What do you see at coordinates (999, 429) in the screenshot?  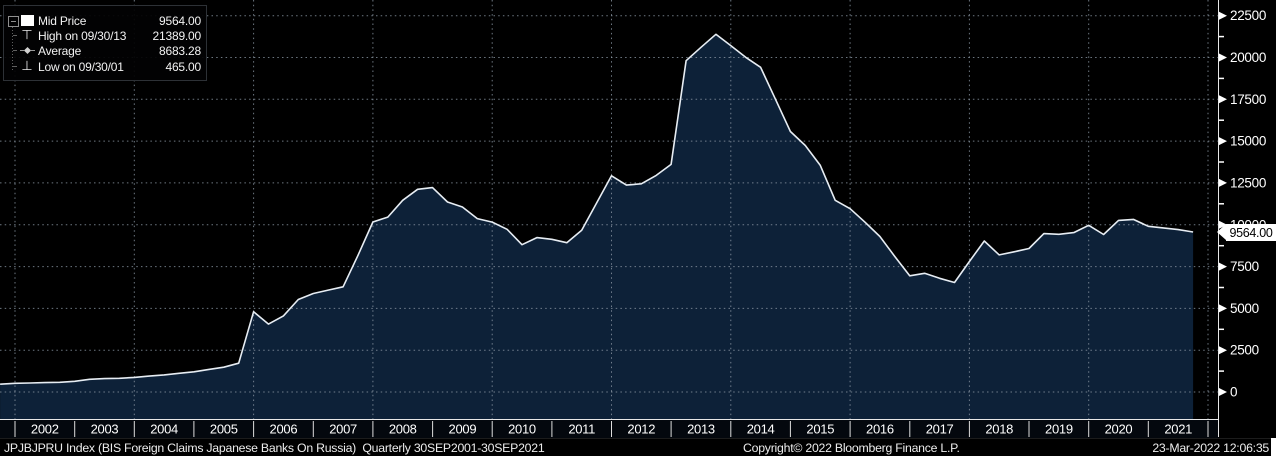 I see `x-axis-year-label: 2018` at bounding box center [999, 429].